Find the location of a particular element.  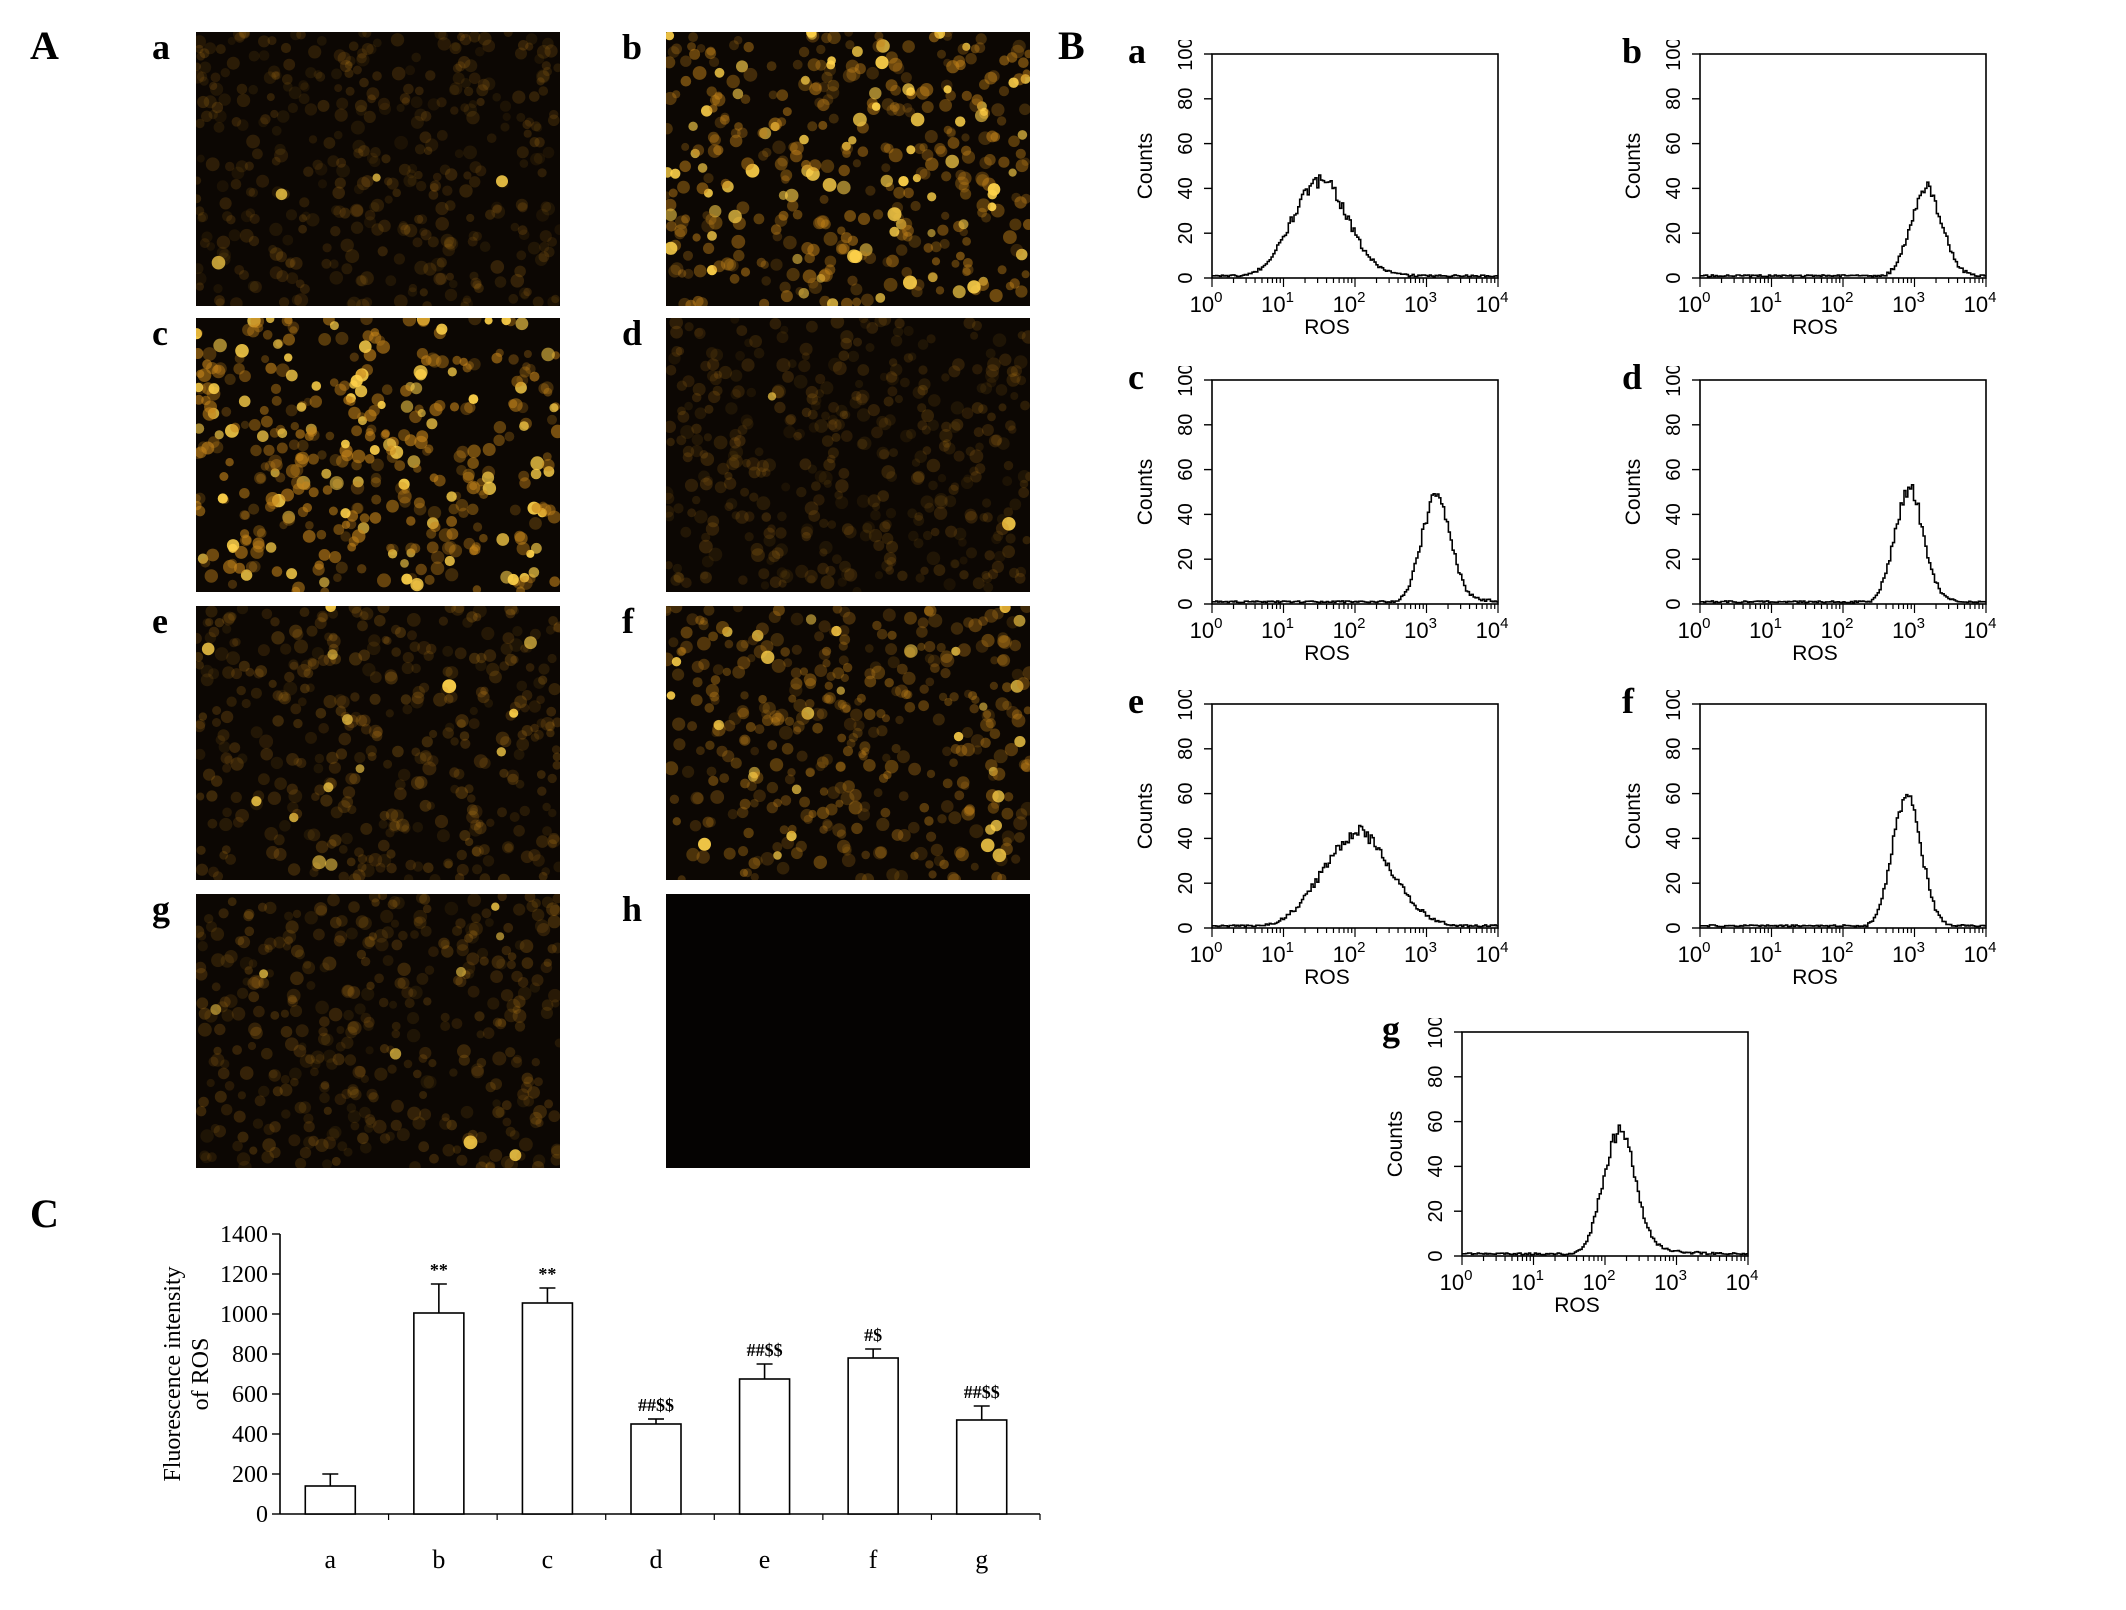

bar is located at coordinates (764, 1446).